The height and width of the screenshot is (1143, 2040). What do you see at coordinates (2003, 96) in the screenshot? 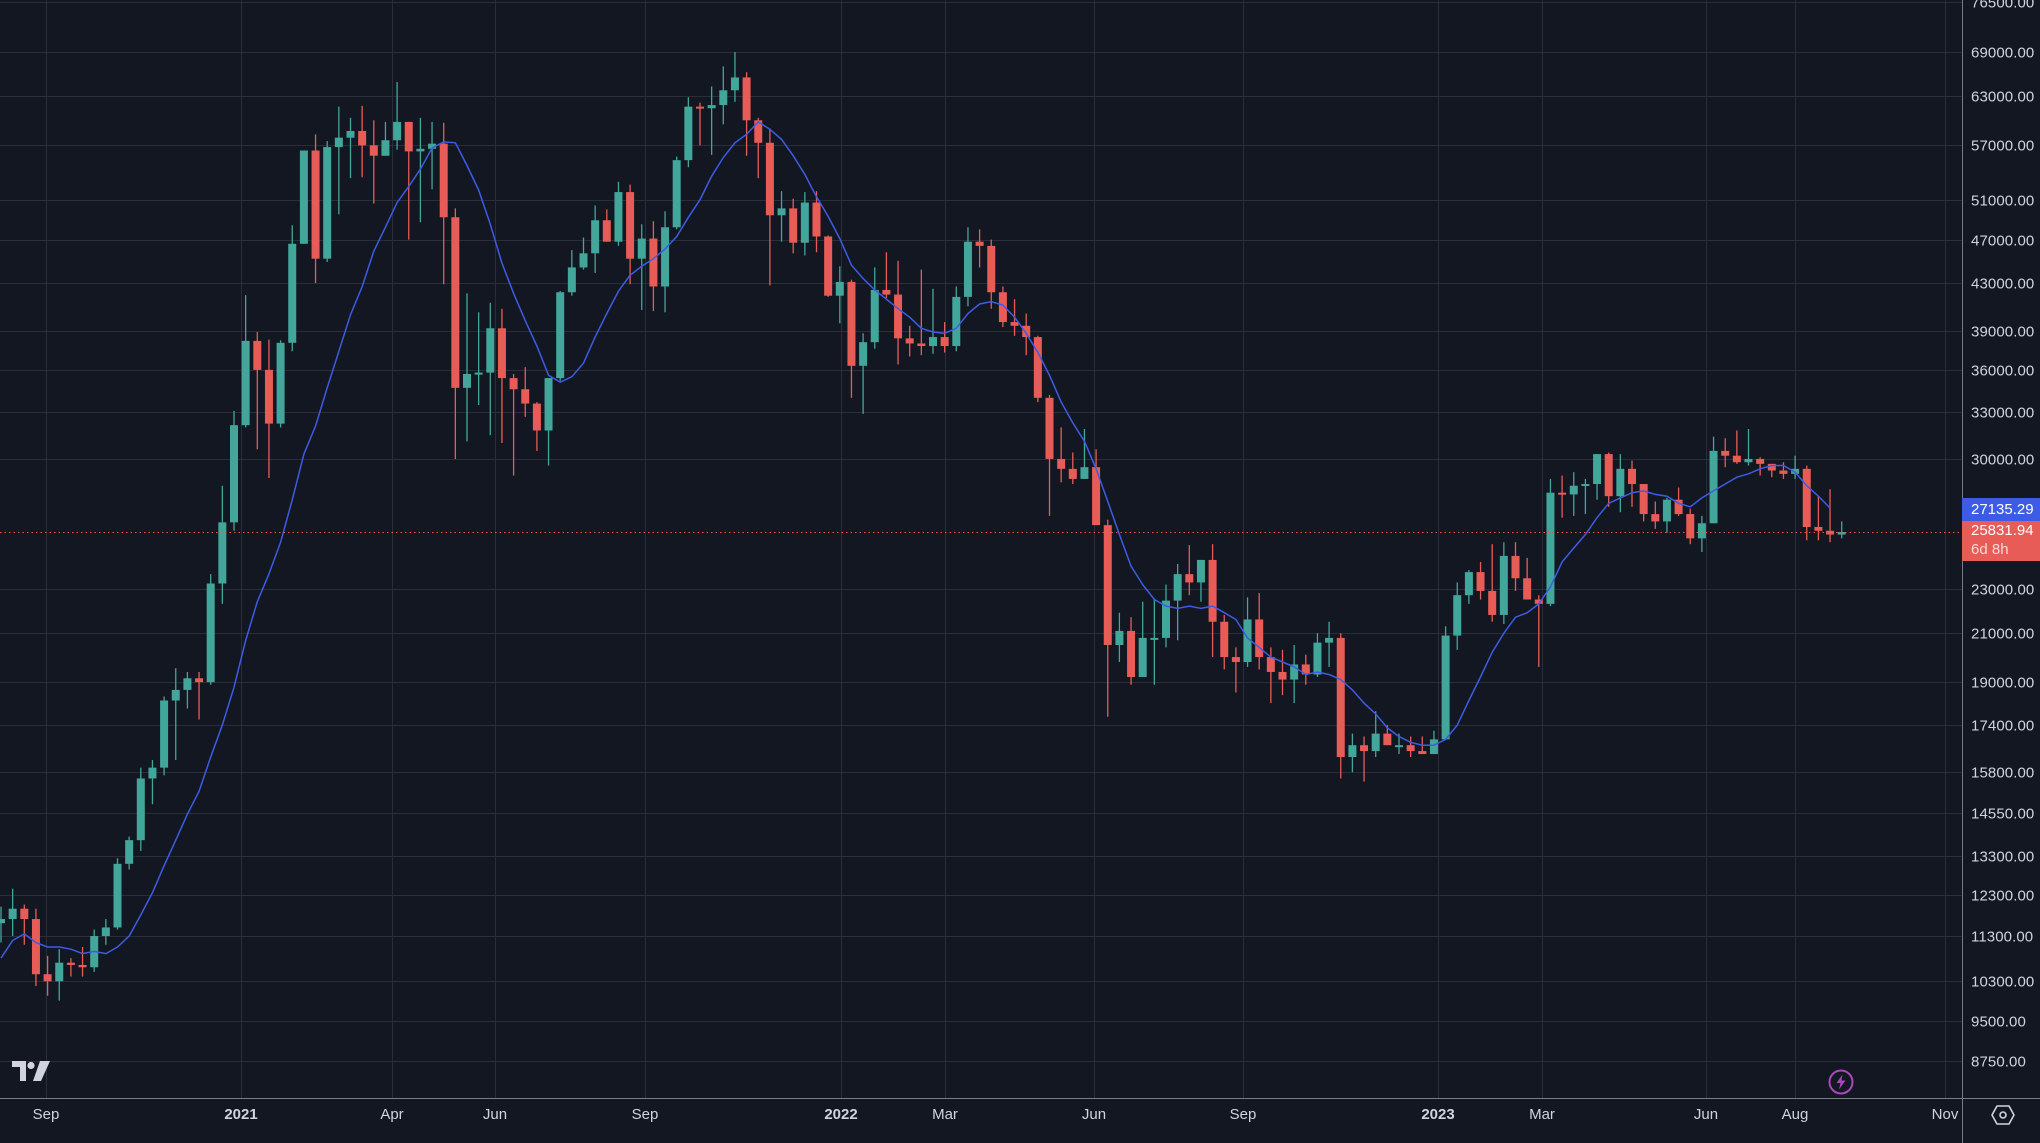
I see `price-tick-label: 63000.00` at bounding box center [2003, 96].